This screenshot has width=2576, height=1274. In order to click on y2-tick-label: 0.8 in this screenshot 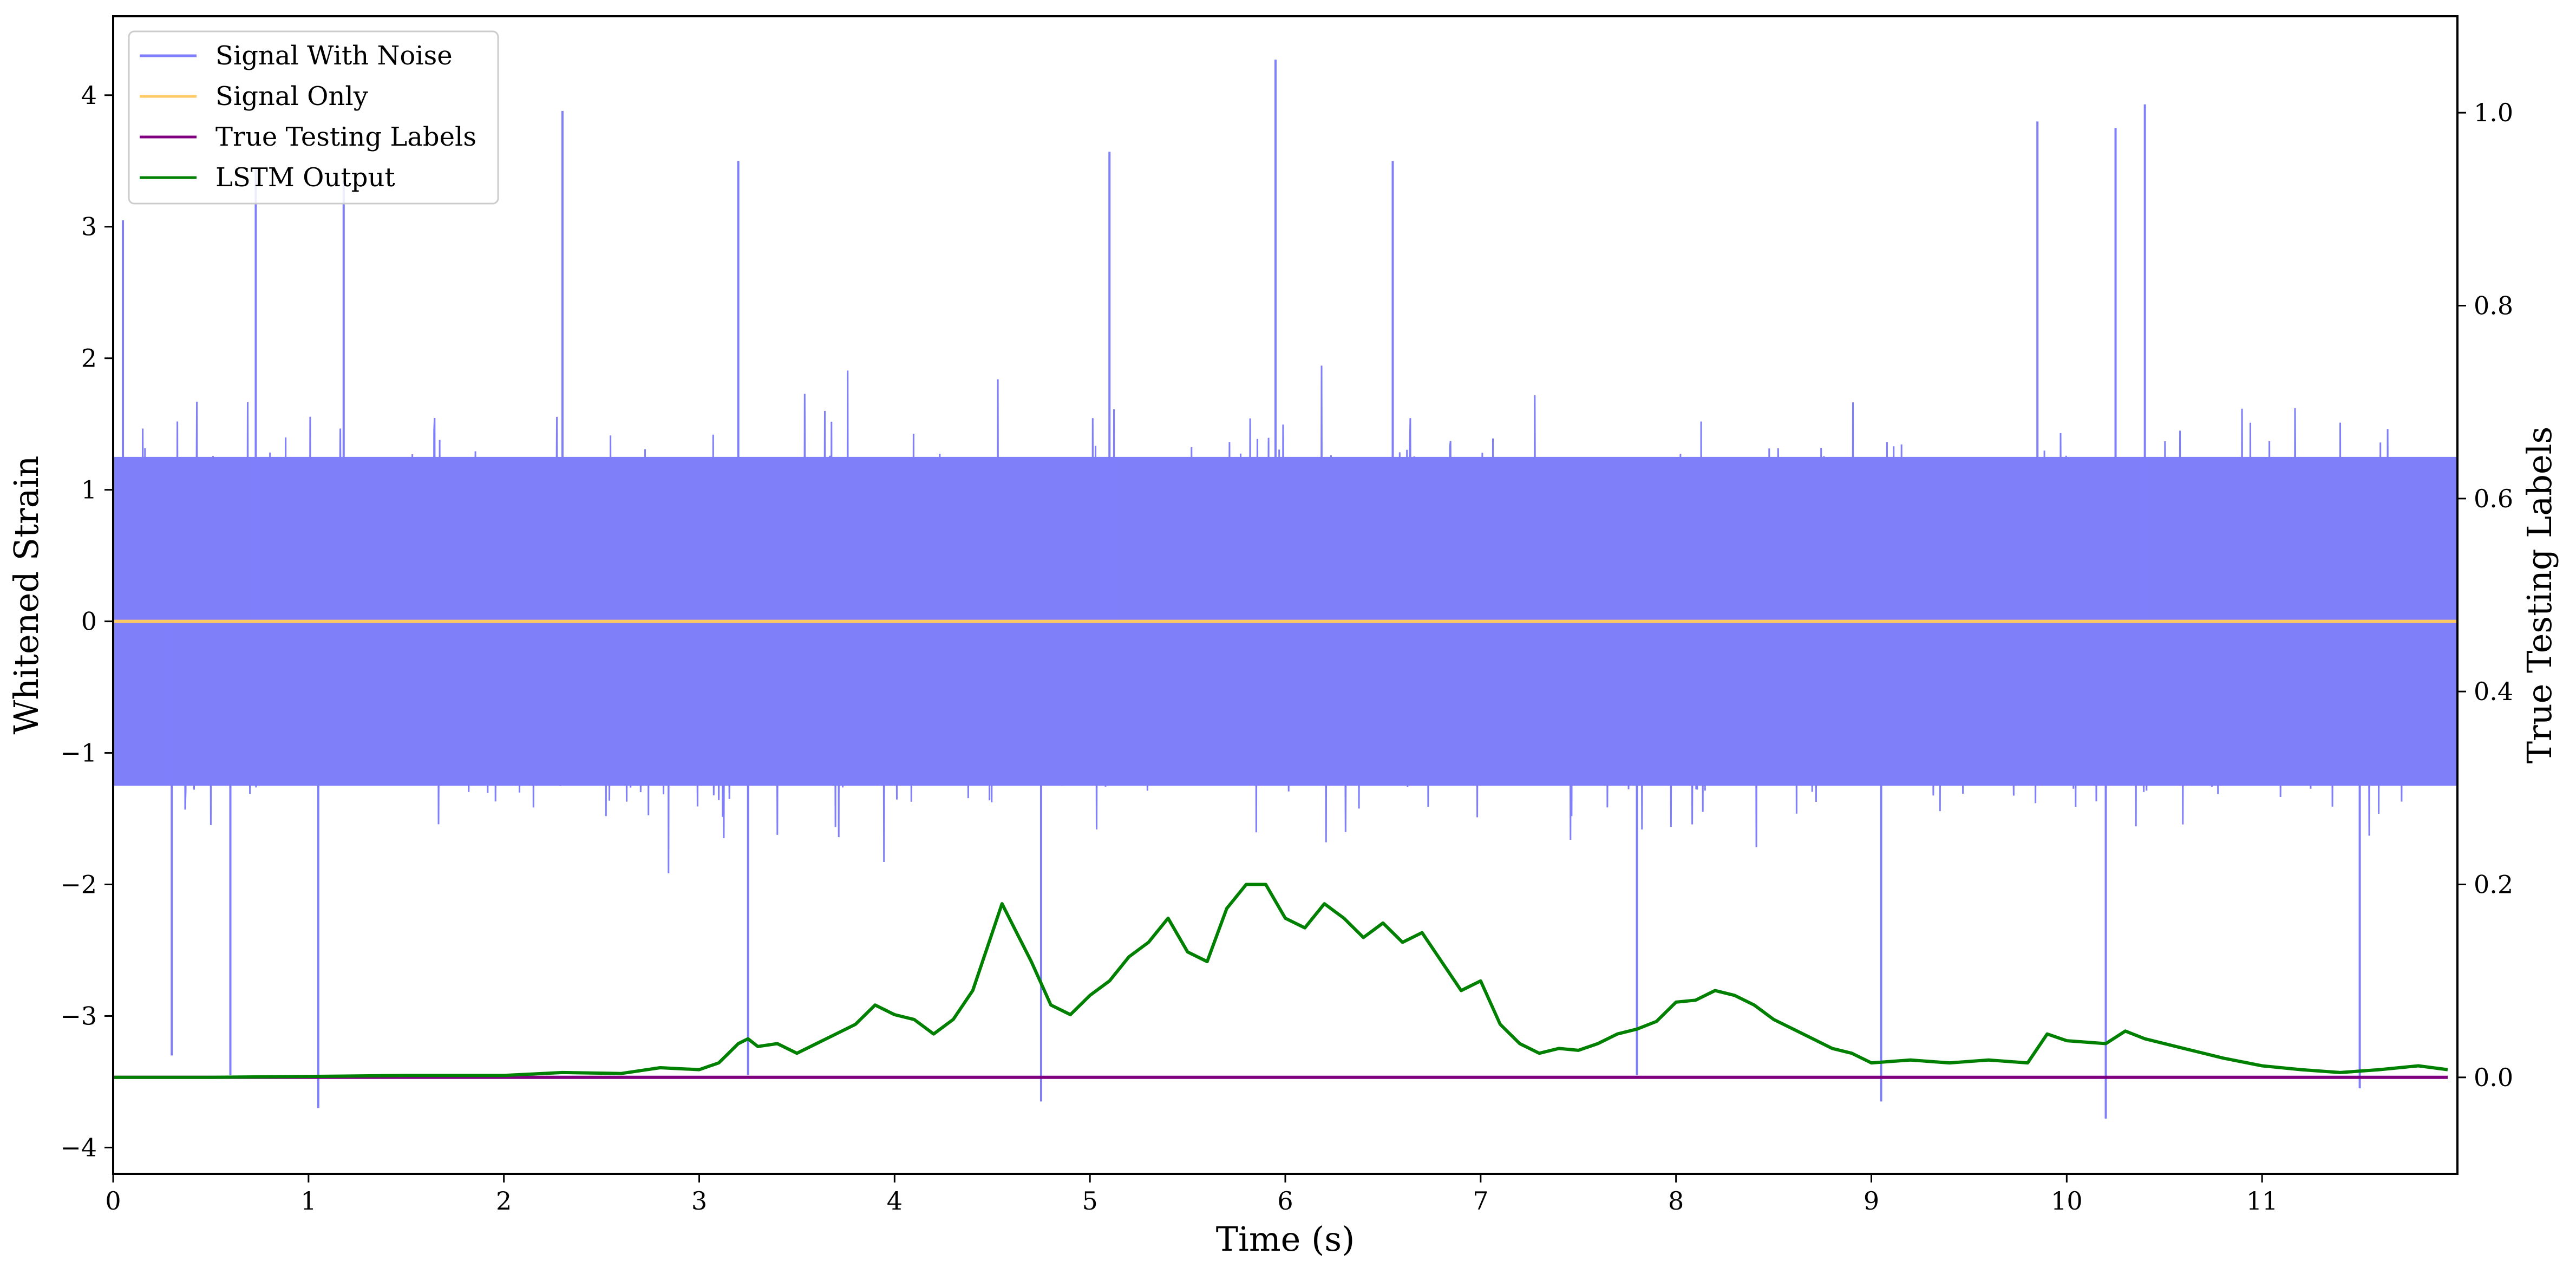, I will do `click(2493, 306)`.